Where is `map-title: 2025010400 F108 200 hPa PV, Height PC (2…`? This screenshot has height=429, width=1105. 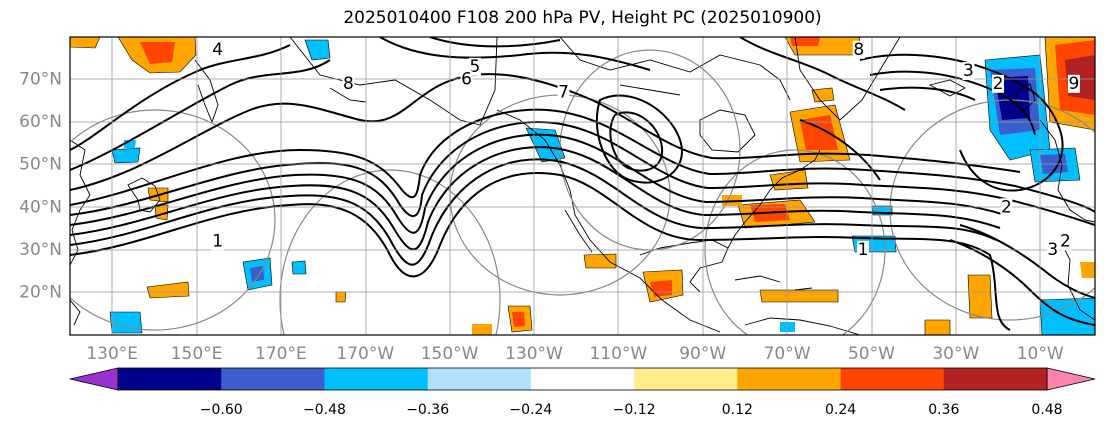
map-title: 2025010400 F108 200 hPa PV, Height PC (2… is located at coordinates (582, 18).